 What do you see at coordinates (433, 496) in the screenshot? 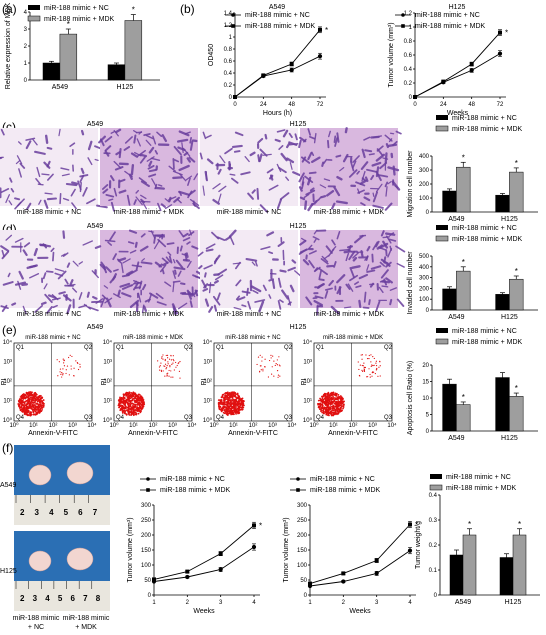
I see `y-tick-label: 0.4` at bounding box center [433, 496].